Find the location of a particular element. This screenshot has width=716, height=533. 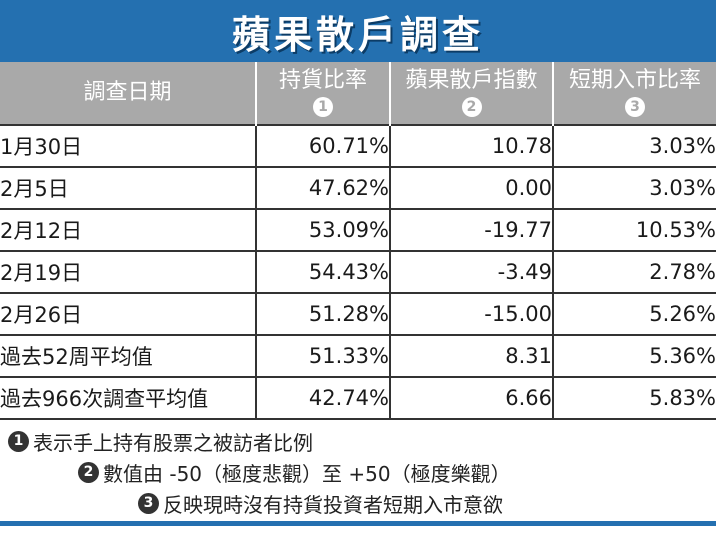

column-header-label: 調查日期 is located at coordinates (127, 92).